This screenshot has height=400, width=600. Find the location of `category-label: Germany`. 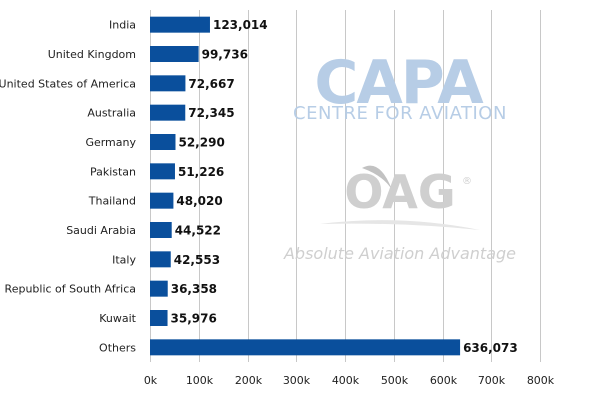

category-label: Germany is located at coordinates (110, 142).